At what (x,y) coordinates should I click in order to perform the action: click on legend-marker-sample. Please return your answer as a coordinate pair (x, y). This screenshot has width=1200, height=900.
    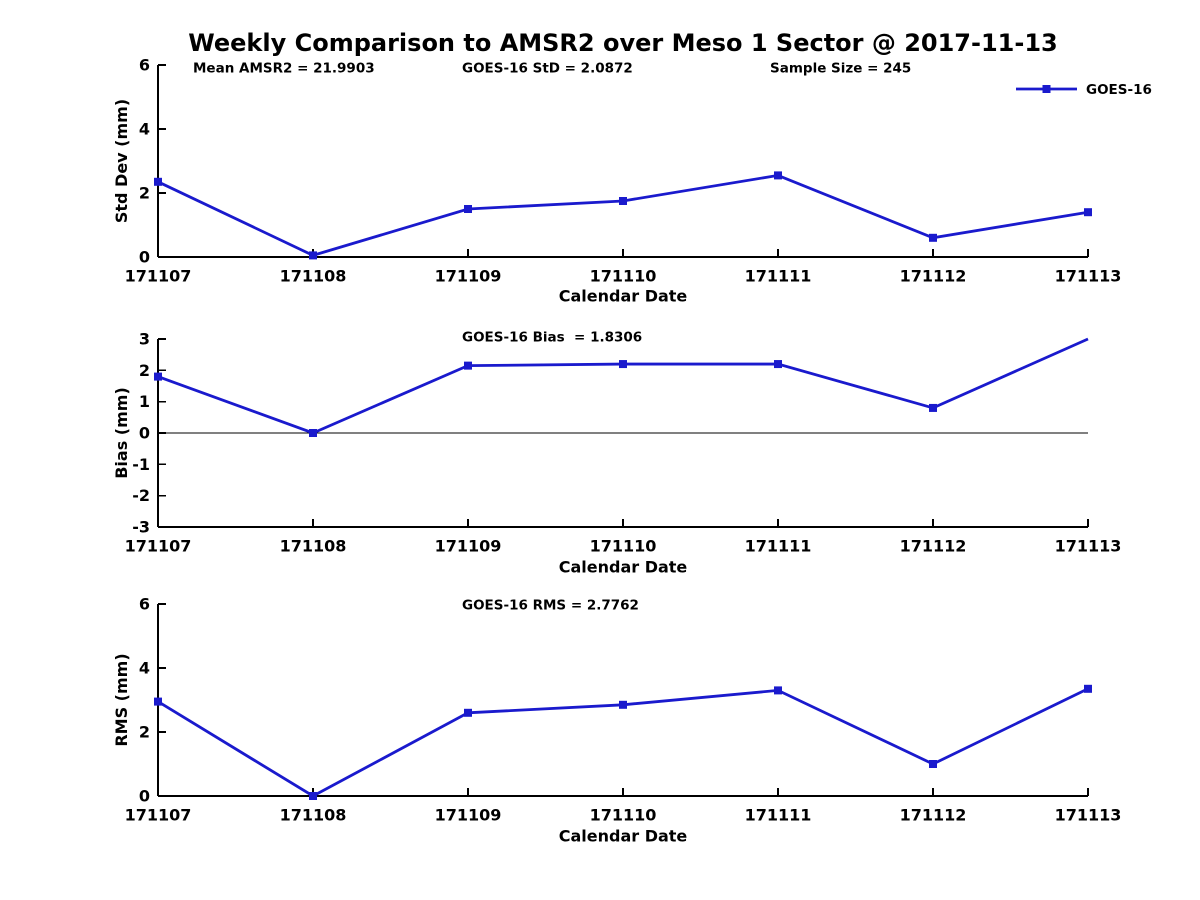
    Looking at the image, I should click on (1046, 89).